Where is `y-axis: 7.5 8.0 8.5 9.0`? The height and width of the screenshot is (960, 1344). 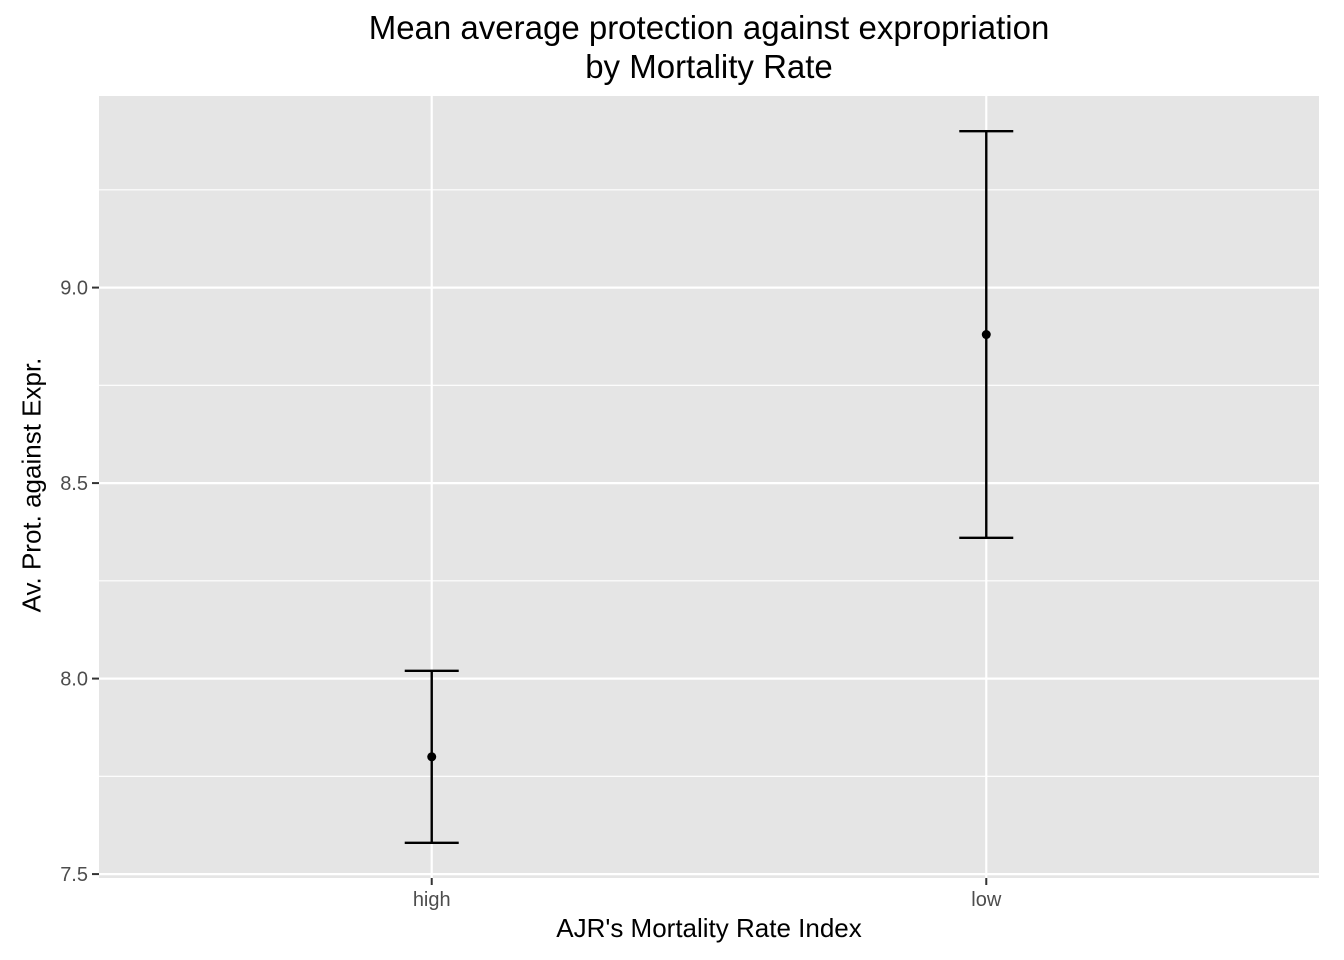 y-axis: 7.5 8.0 8.5 9.0 is located at coordinates (79, 582).